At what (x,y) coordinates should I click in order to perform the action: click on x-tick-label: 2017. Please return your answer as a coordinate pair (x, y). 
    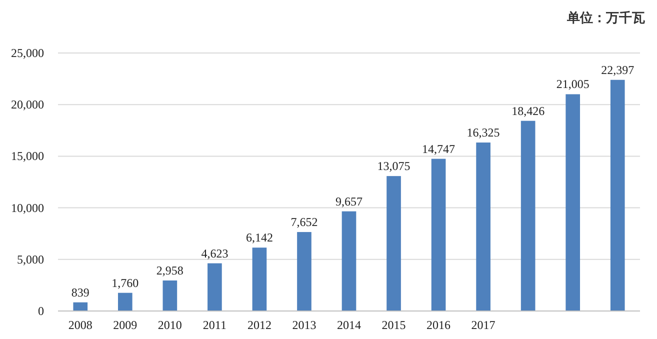
    Looking at the image, I should click on (483, 325).